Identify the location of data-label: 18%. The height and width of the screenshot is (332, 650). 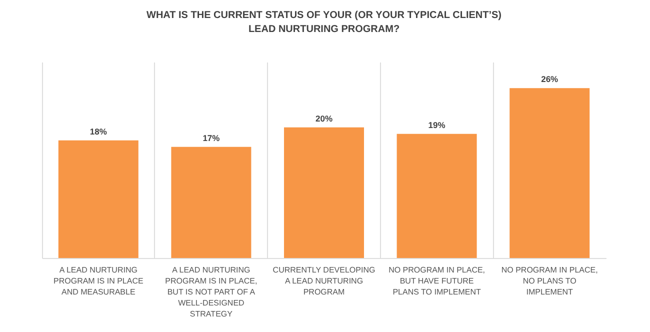
(99, 131).